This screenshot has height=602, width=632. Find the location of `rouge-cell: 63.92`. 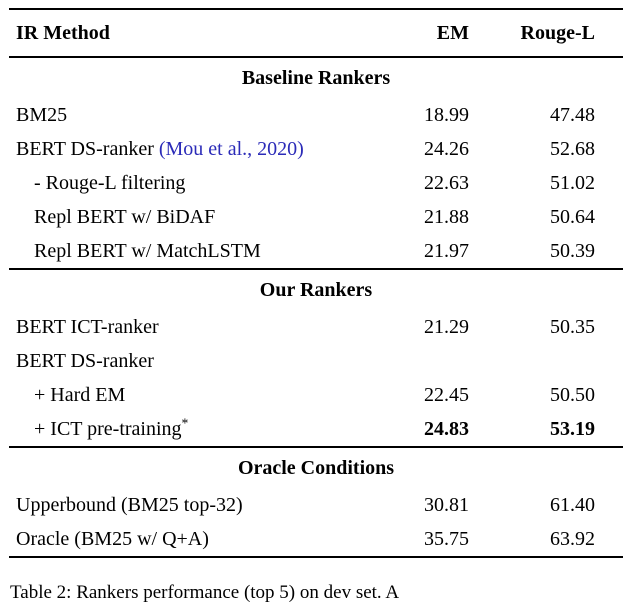

rouge-cell: 63.92 is located at coordinates (572, 538).